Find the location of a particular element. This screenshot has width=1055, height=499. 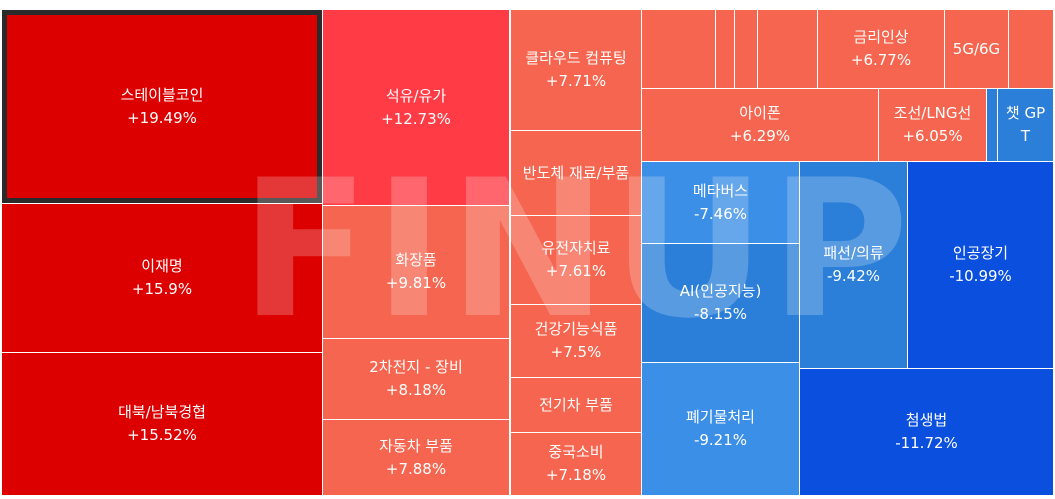

treemap-tile: 화장품 +9.81% is located at coordinates (416, 272).